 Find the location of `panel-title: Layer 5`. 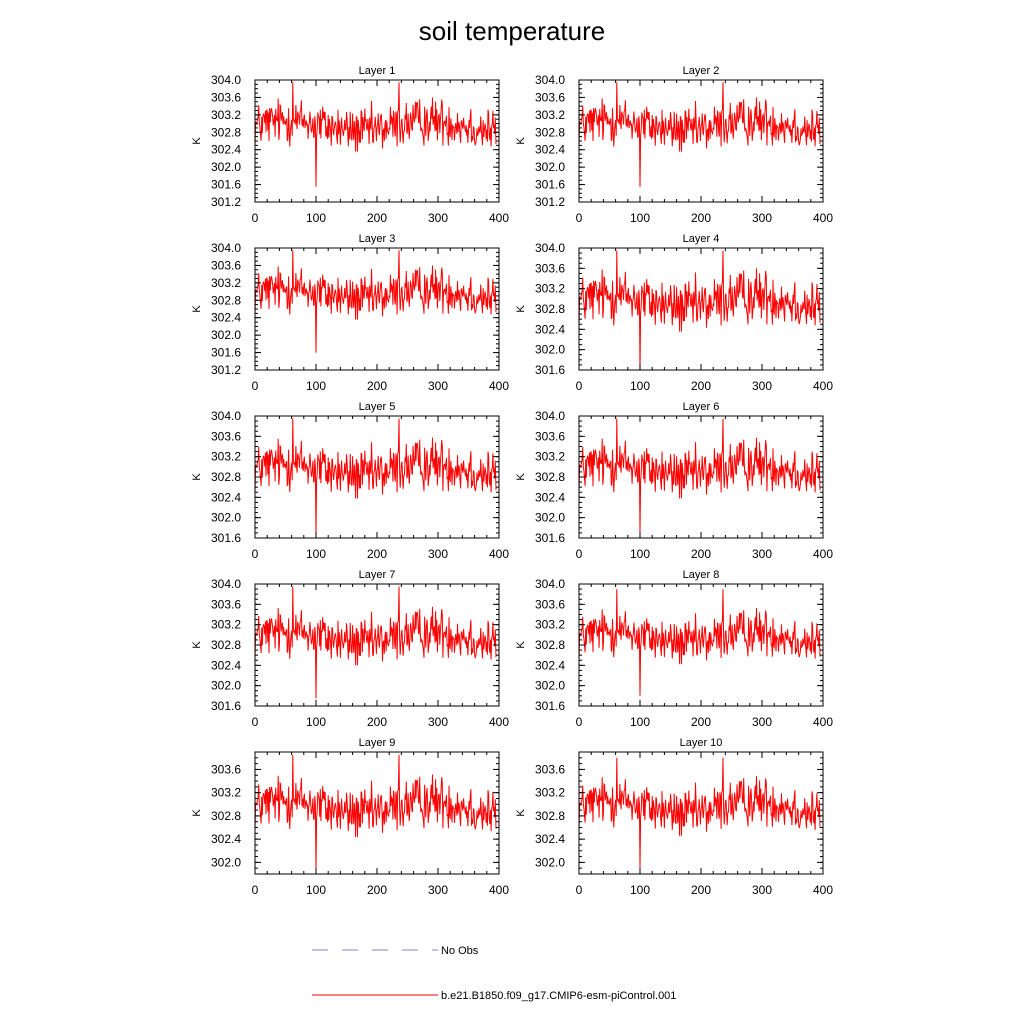

panel-title: Layer 5 is located at coordinates (377, 407).